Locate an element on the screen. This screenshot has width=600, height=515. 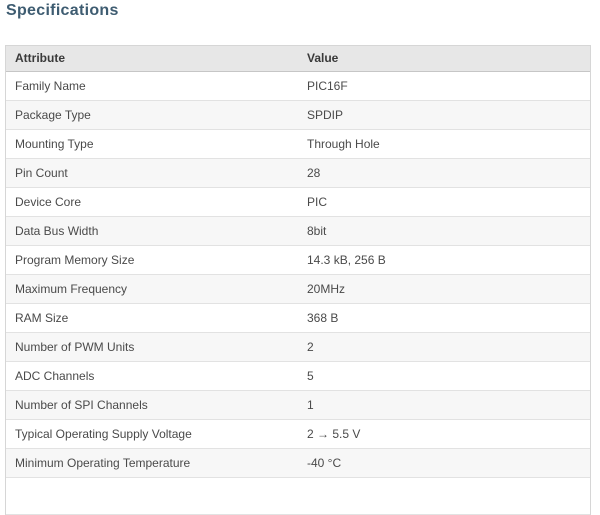
value-cell: 1 is located at coordinates (444, 405).